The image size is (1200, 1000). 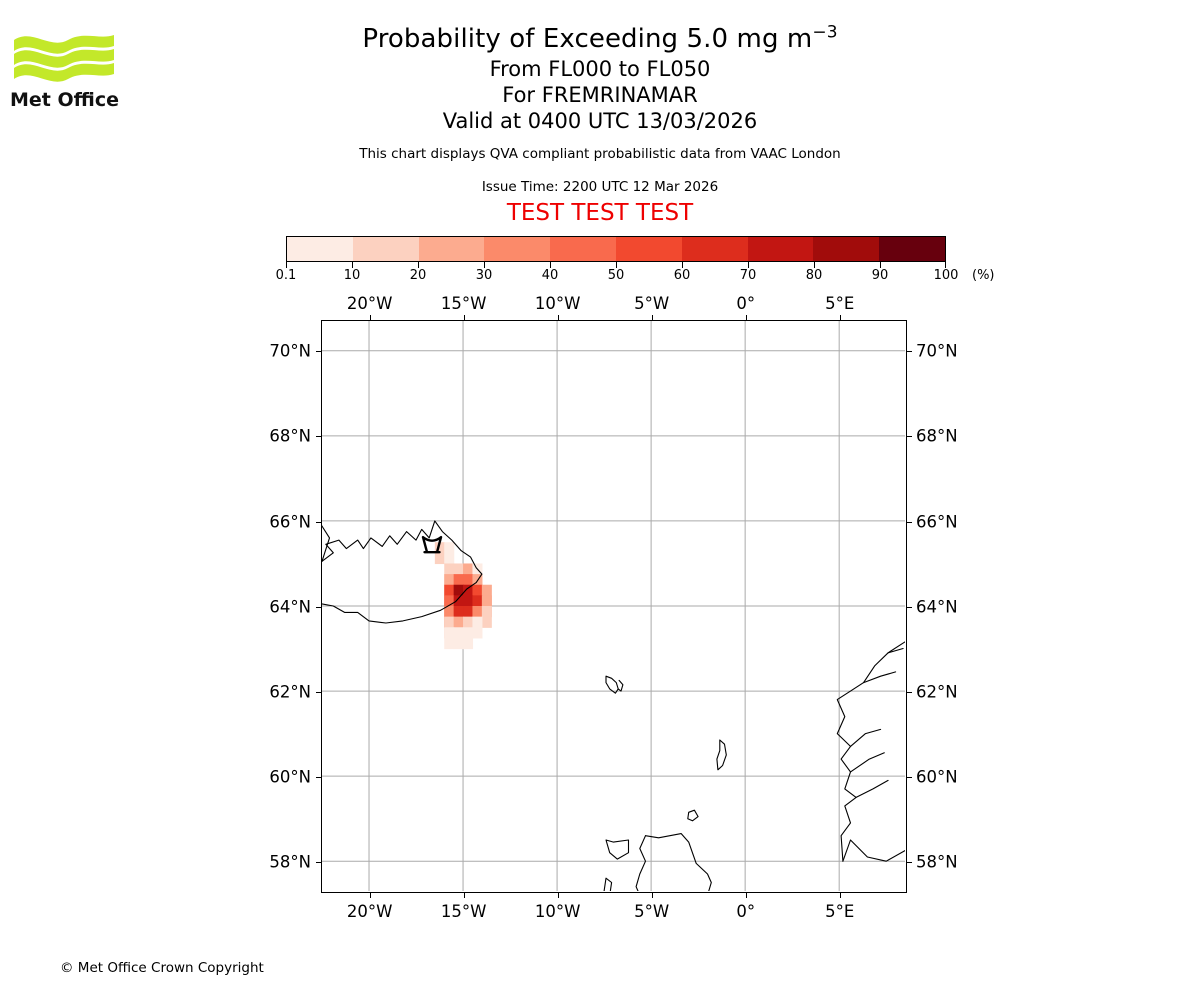 What do you see at coordinates (64, 100) in the screenshot?
I see `logo-text: Met Office` at bounding box center [64, 100].